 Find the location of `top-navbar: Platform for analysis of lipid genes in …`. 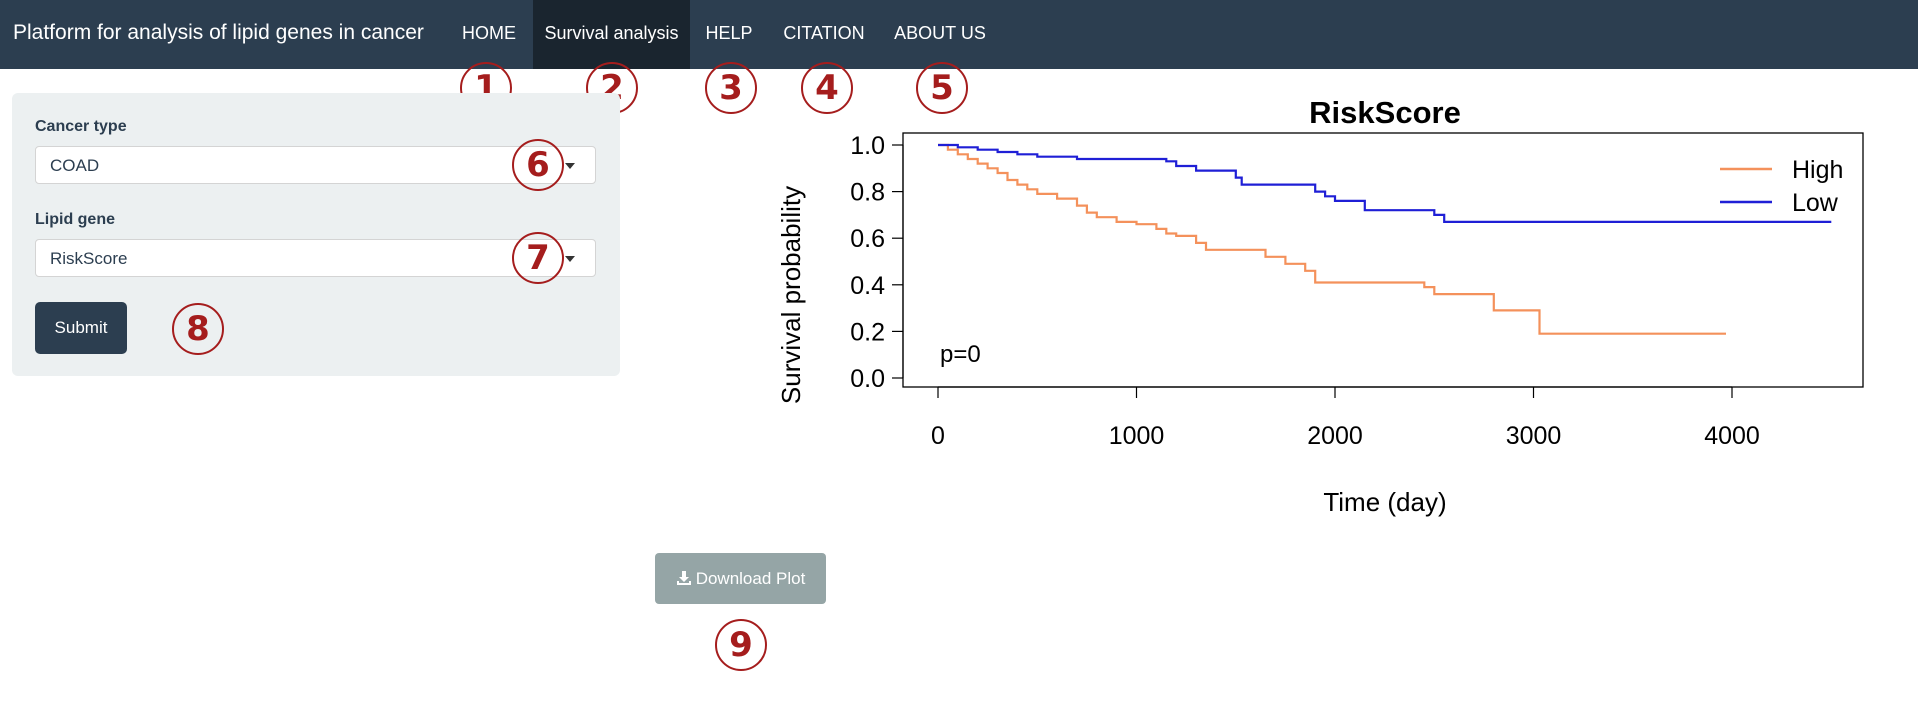

top-navbar: Platform for analysis of lipid genes in … is located at coordinates (959, 34).